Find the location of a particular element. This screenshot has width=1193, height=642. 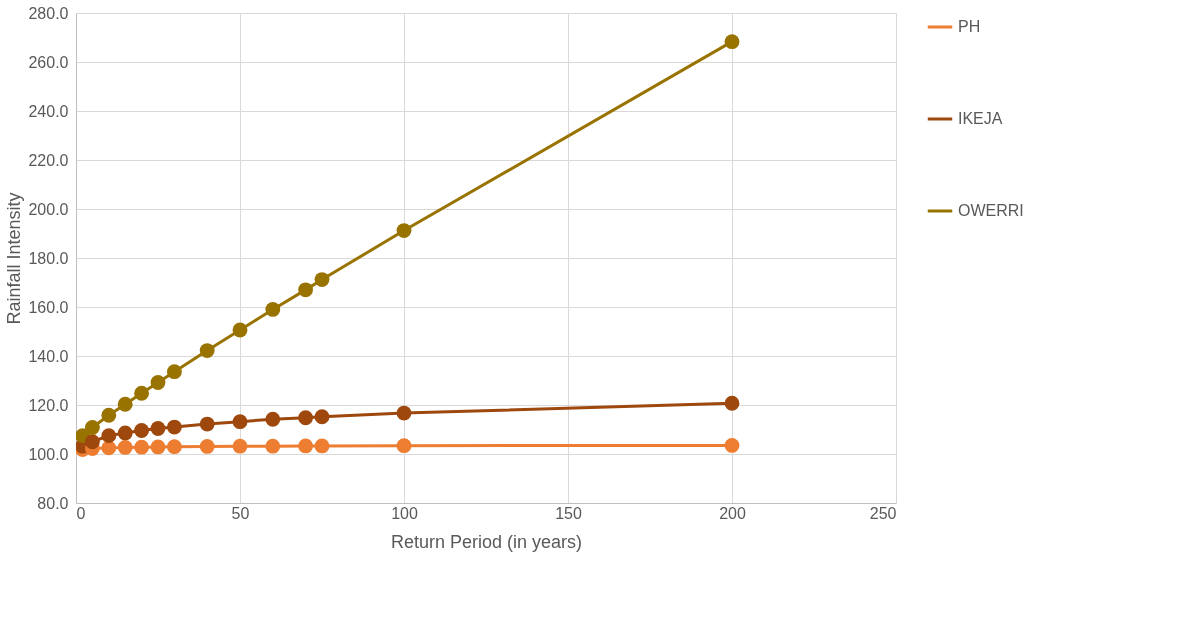

y-tick-label: 260.0 is located at coordinates (48, 62).